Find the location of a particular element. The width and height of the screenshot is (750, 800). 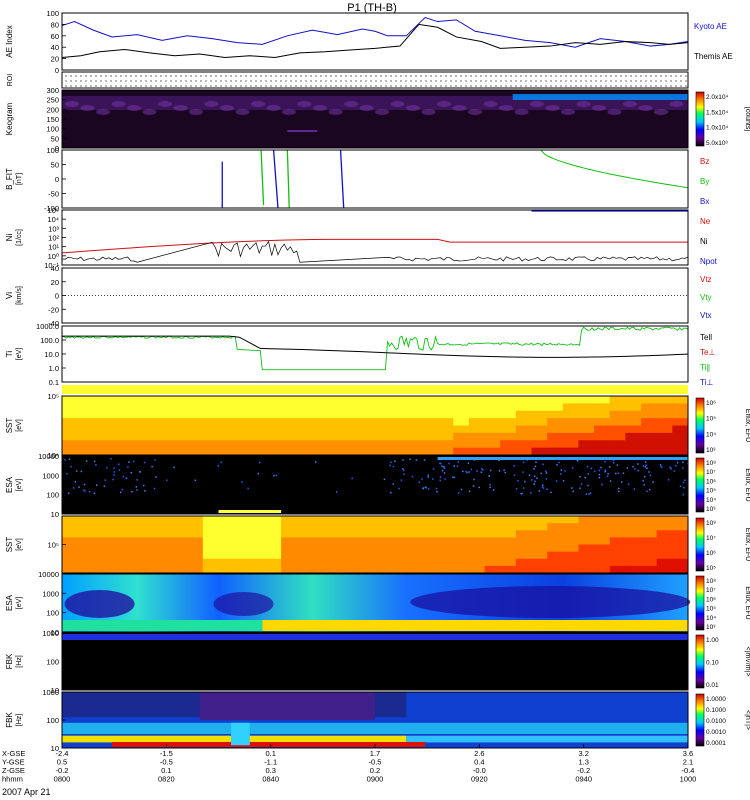

ylabel-vi: Vi [km/s] is located at coordinates (14, 295).